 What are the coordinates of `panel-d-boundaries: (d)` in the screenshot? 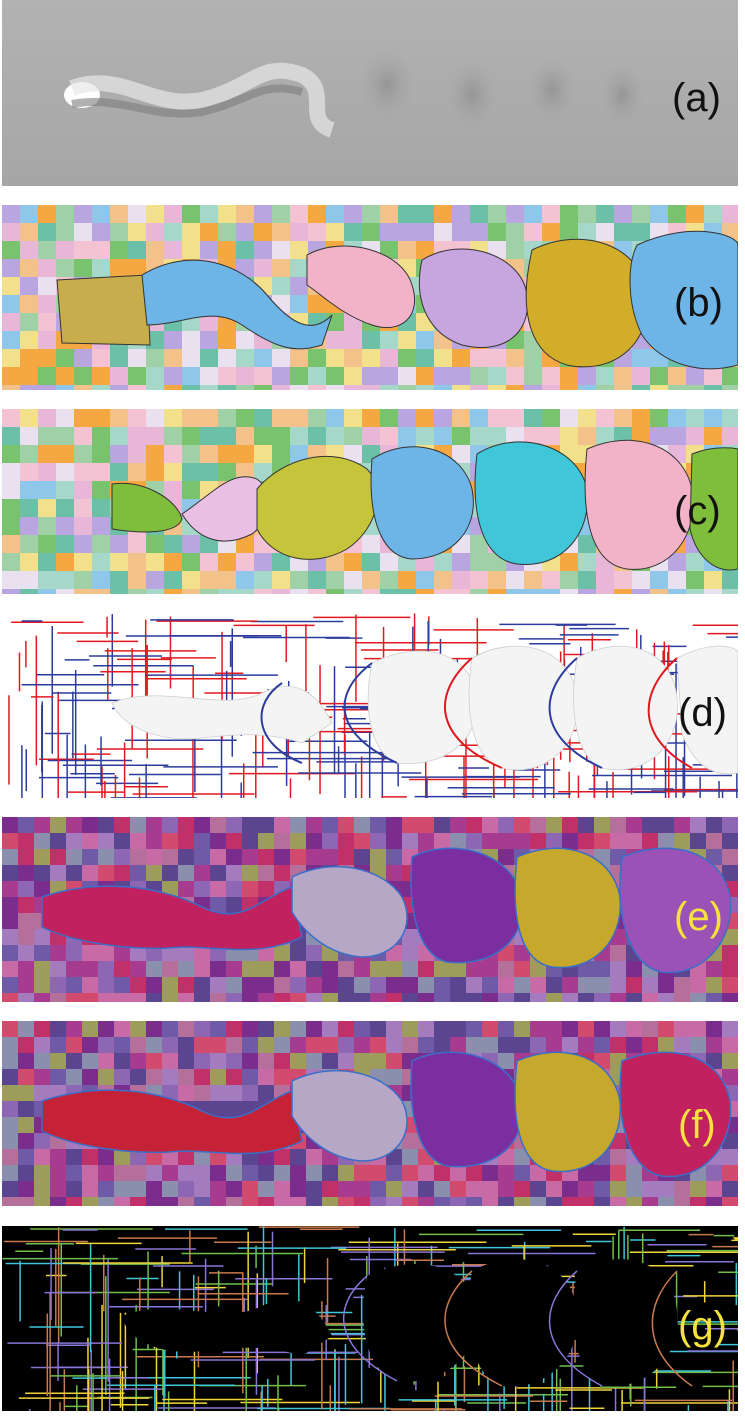 It's located at (370, 705).